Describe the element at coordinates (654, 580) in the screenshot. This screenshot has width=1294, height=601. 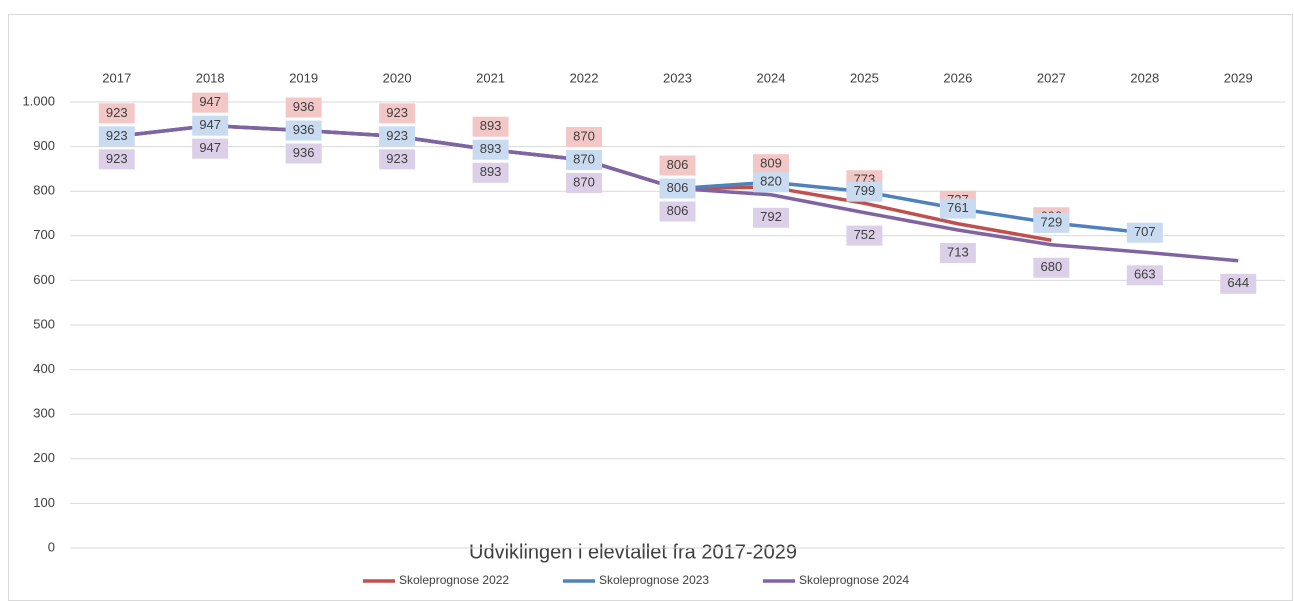
I see `legend-label: Skoleprognose 2023` at that location.